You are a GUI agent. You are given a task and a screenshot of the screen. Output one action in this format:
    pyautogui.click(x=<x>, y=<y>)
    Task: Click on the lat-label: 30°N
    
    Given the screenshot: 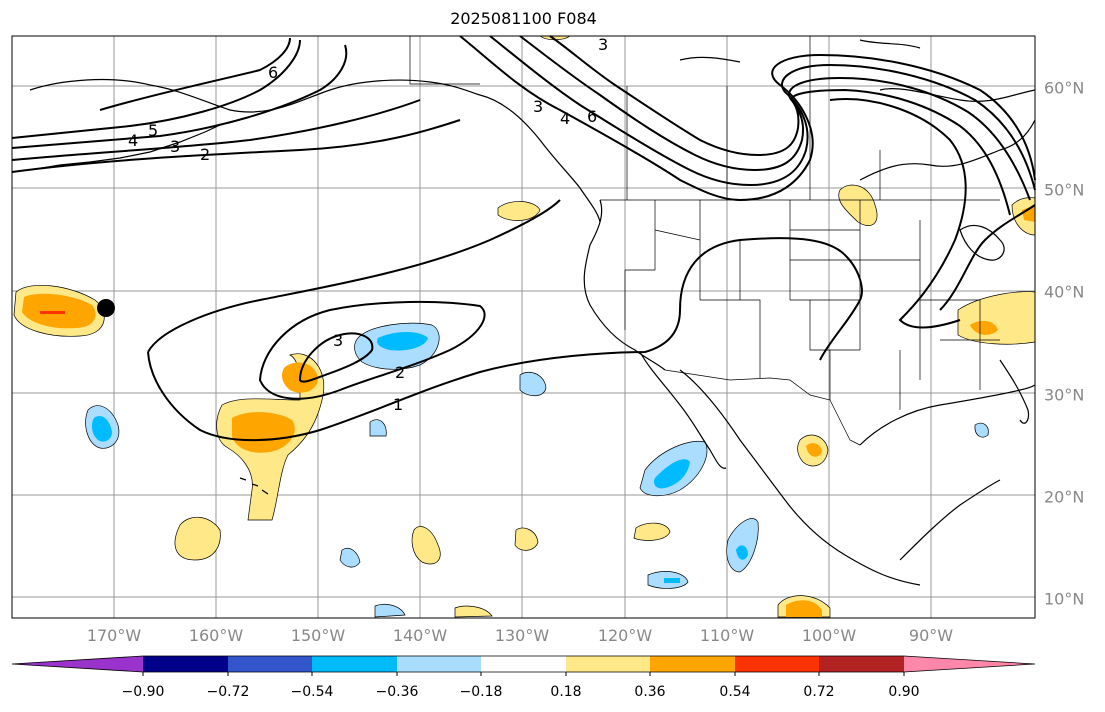 What is the action you would take?
    pyautogui.click(x=1064, y=395)
    